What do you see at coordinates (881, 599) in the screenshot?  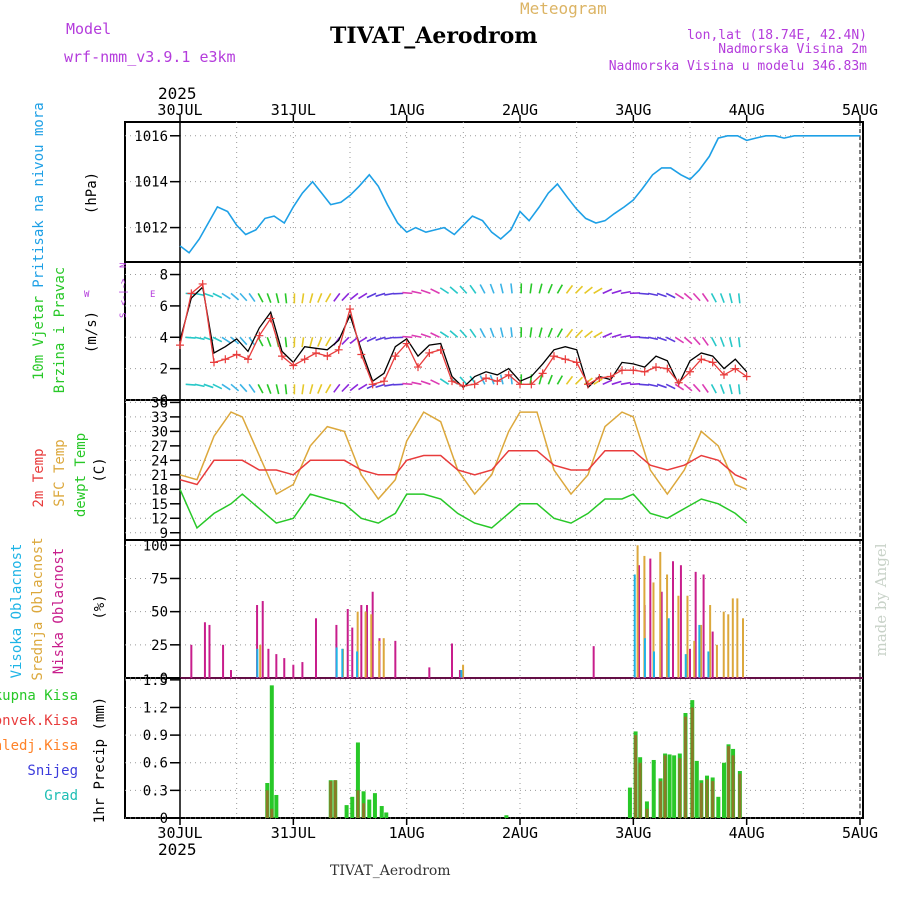 I see `watermark: made by Angel` at bounding box center [881, 599].